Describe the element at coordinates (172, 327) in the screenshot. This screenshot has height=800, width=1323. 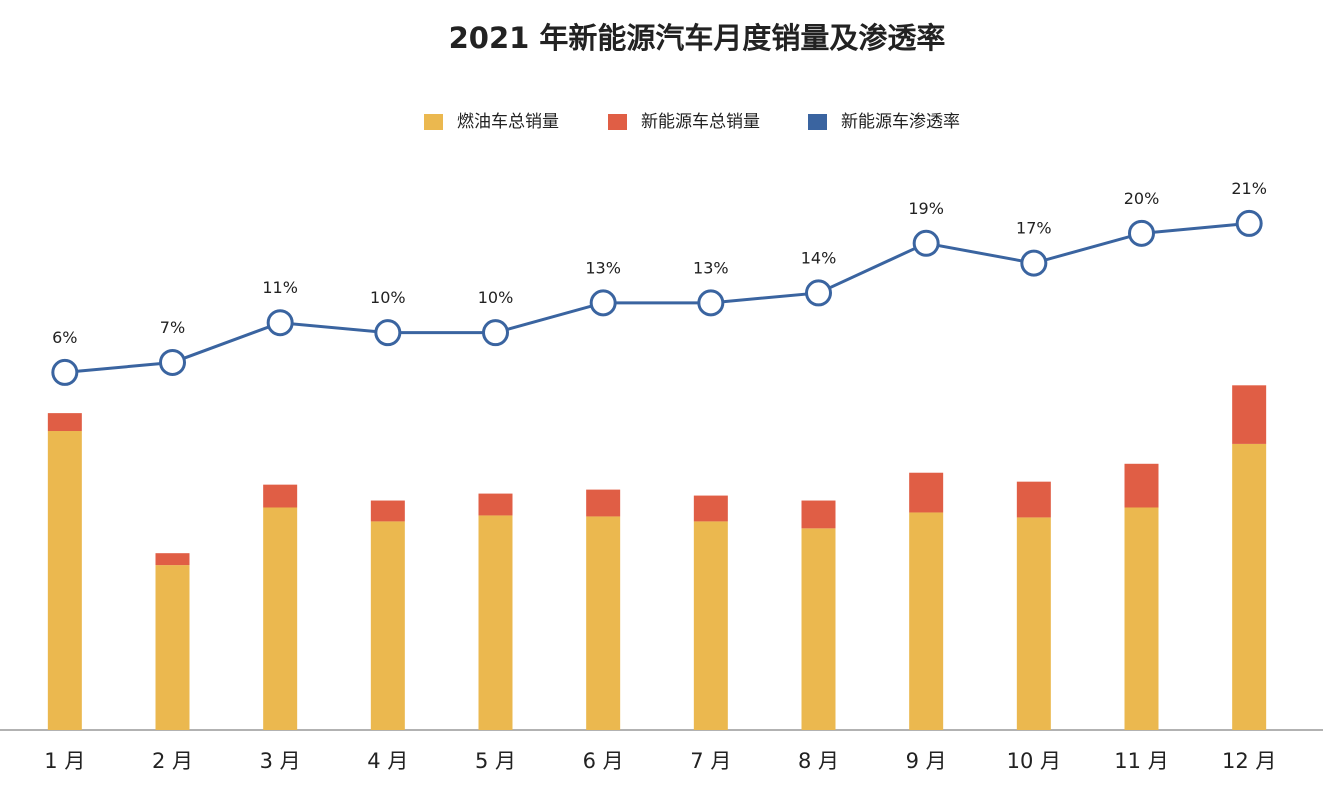
I see `data-label: 7%` at that location.